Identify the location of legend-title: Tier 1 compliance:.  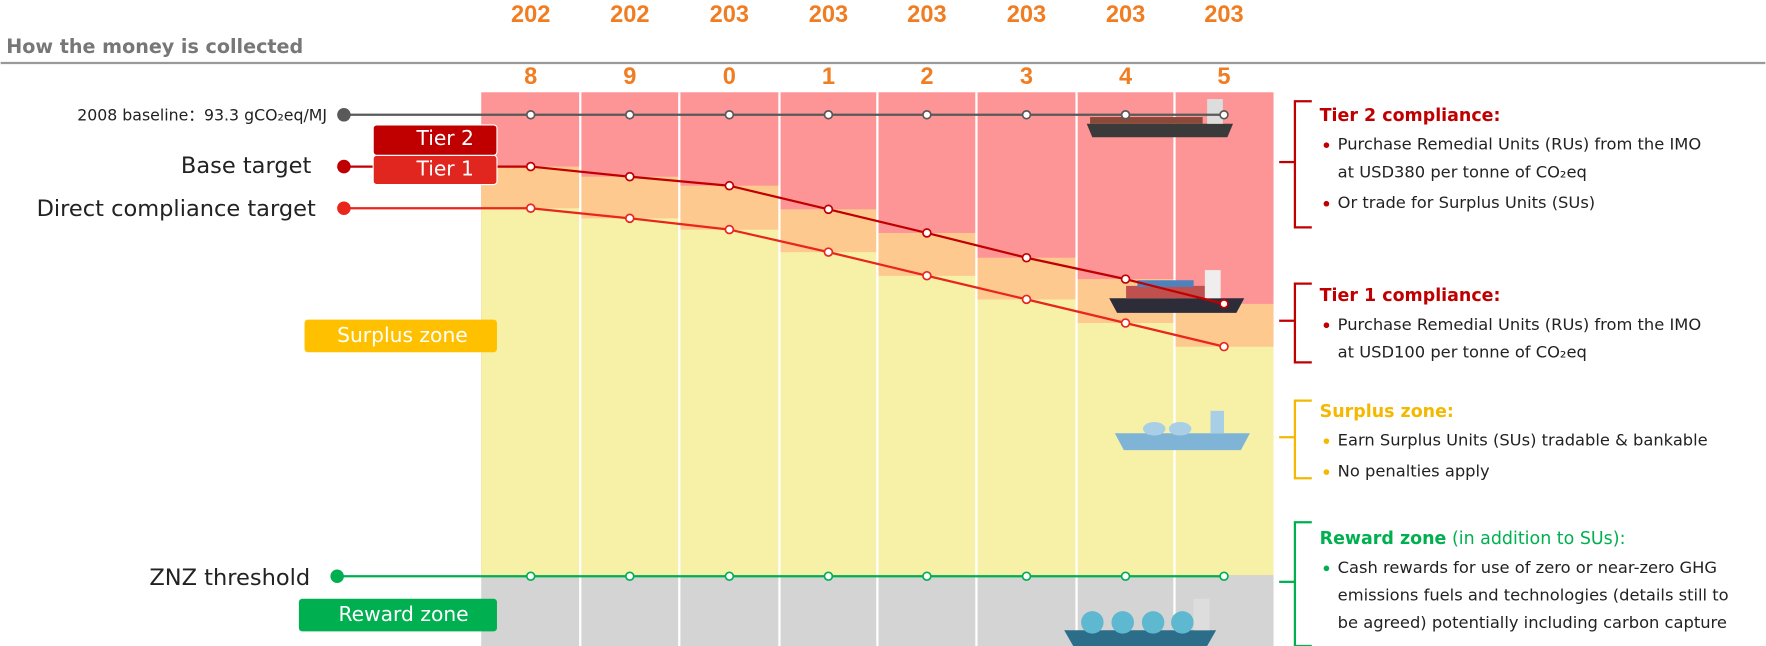
(1410, 296).